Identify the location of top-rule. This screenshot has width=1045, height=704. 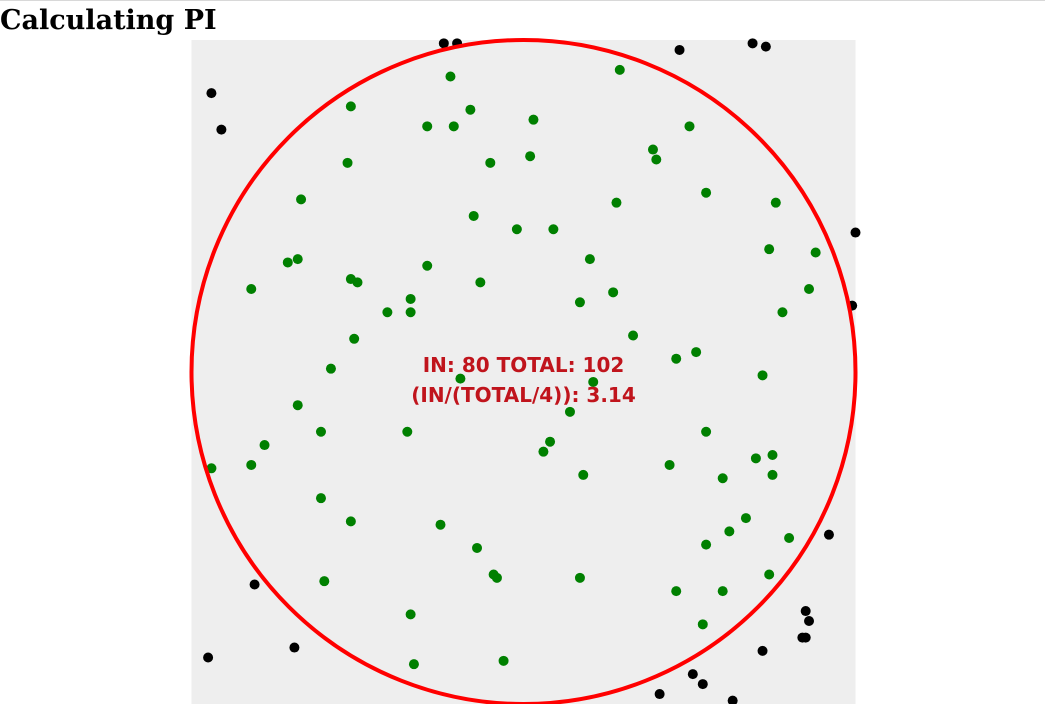
(522, 0).